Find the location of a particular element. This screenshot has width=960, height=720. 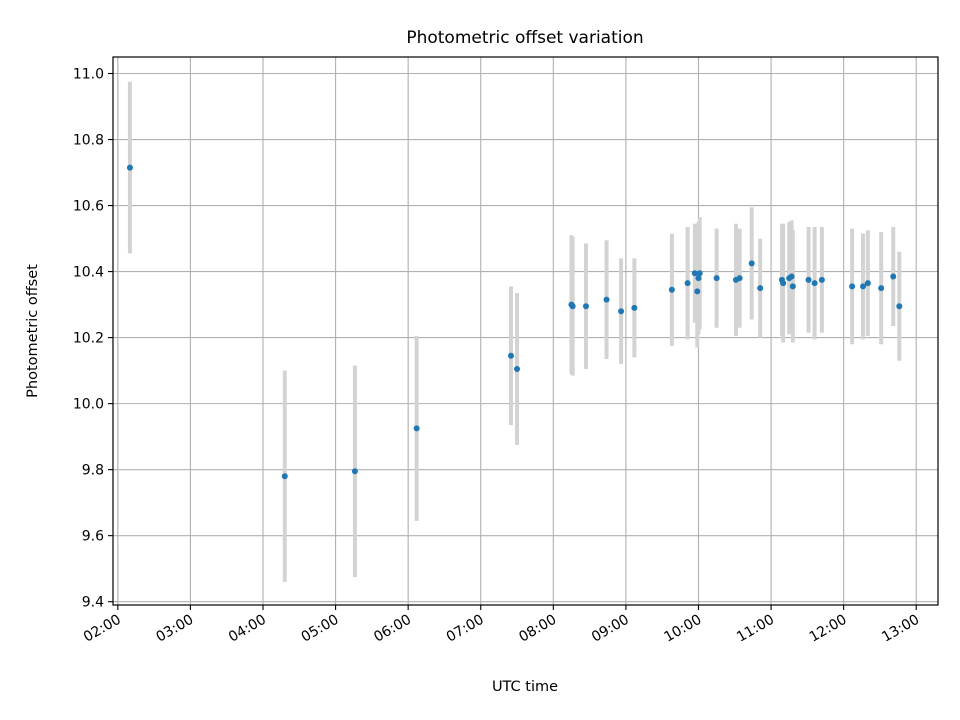

y-tick-label: 9.4 is located at coordinates (93, 603).